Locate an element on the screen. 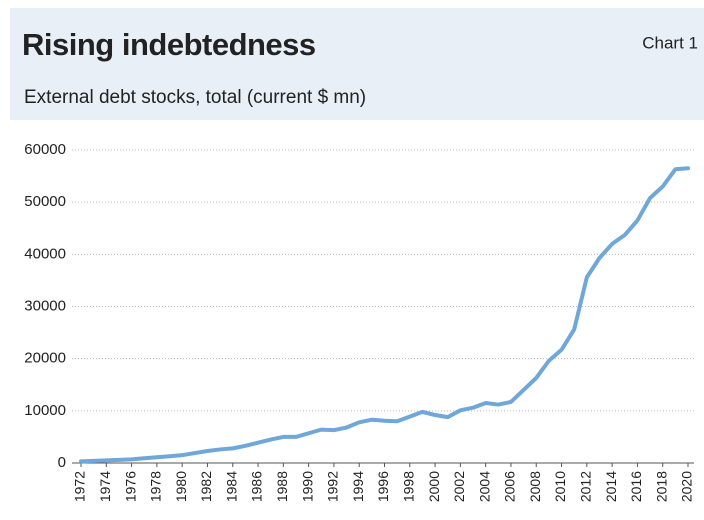 The height and width of the screenshot is (520, 704). x-tick-label: 1996 is located at coordinates (383, 486).